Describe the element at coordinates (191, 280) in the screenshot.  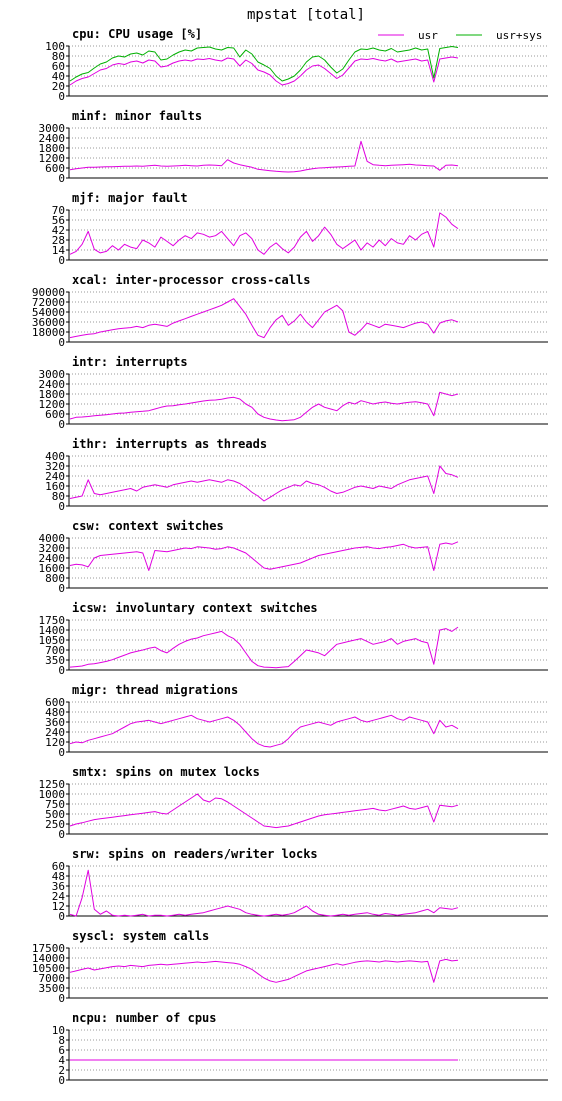
I see `chart-title: xcal: inter-processor cross-calls` at that location.